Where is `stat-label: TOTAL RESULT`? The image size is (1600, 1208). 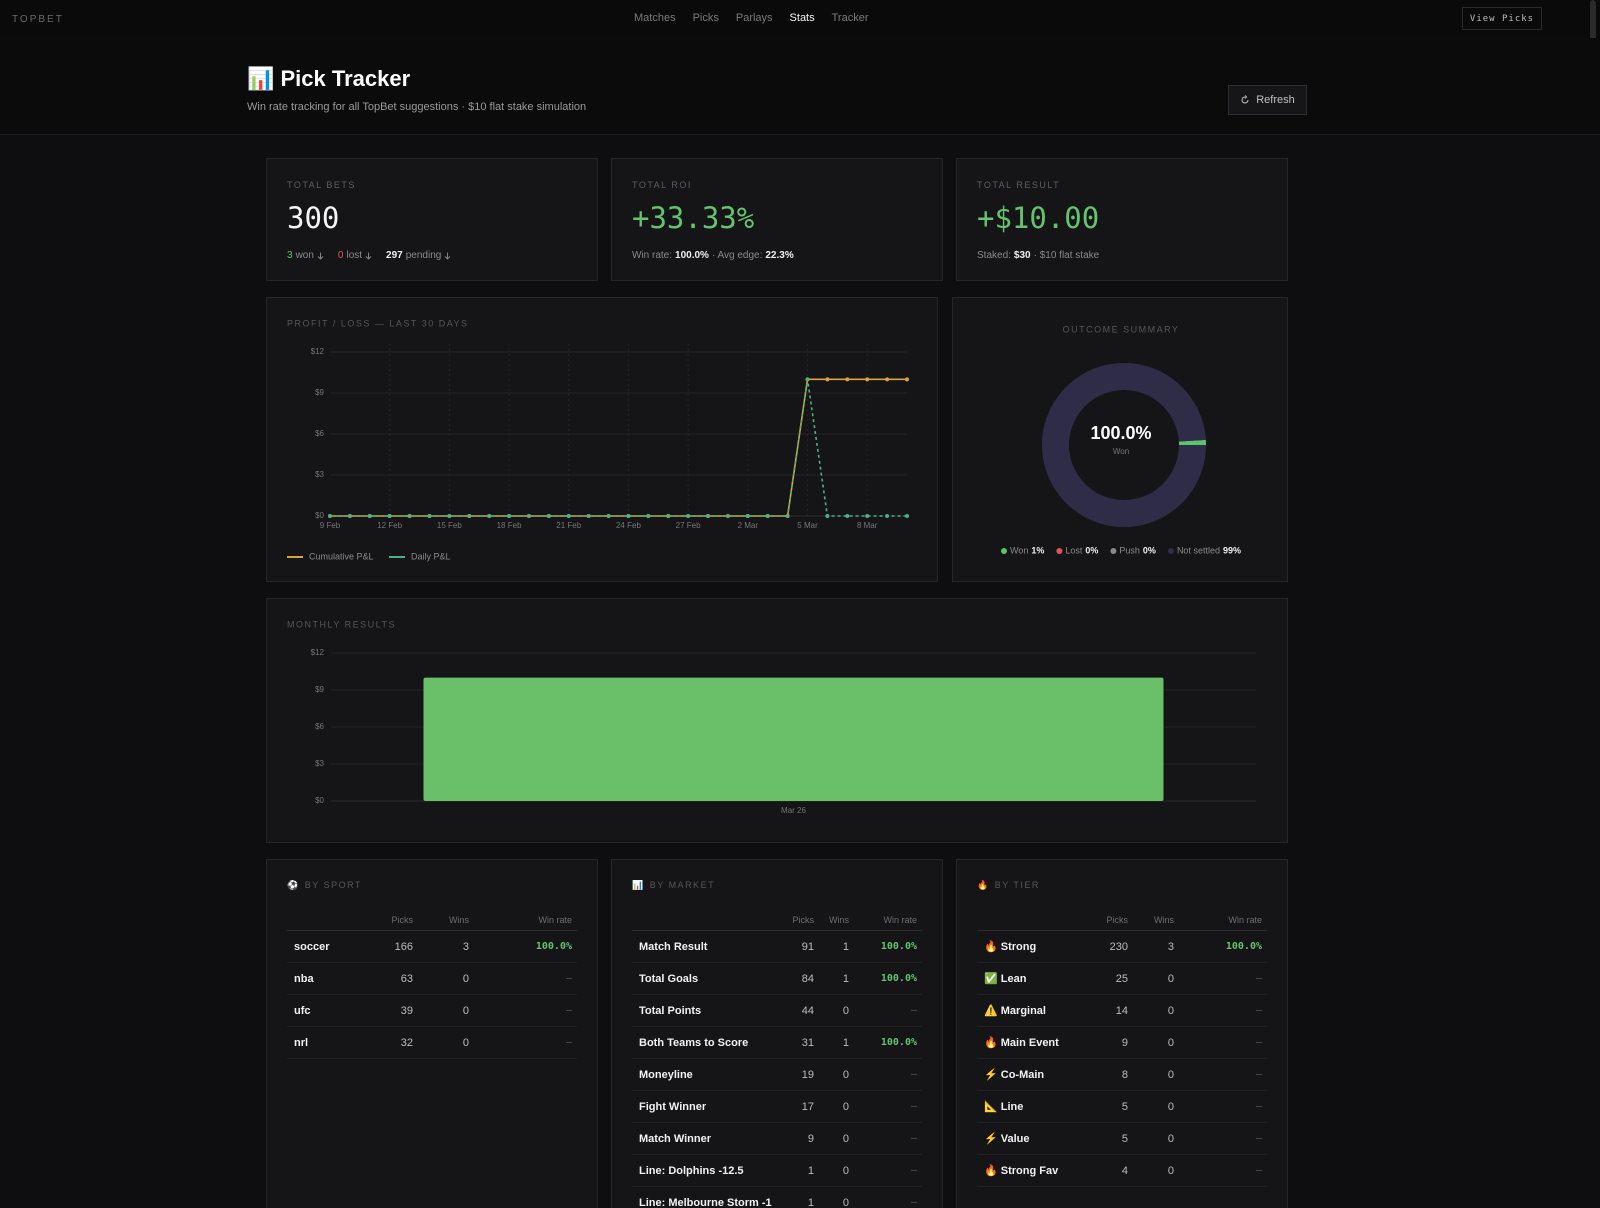
stat-label: TOTAL RESULT is located at coordinates (1019, 185).